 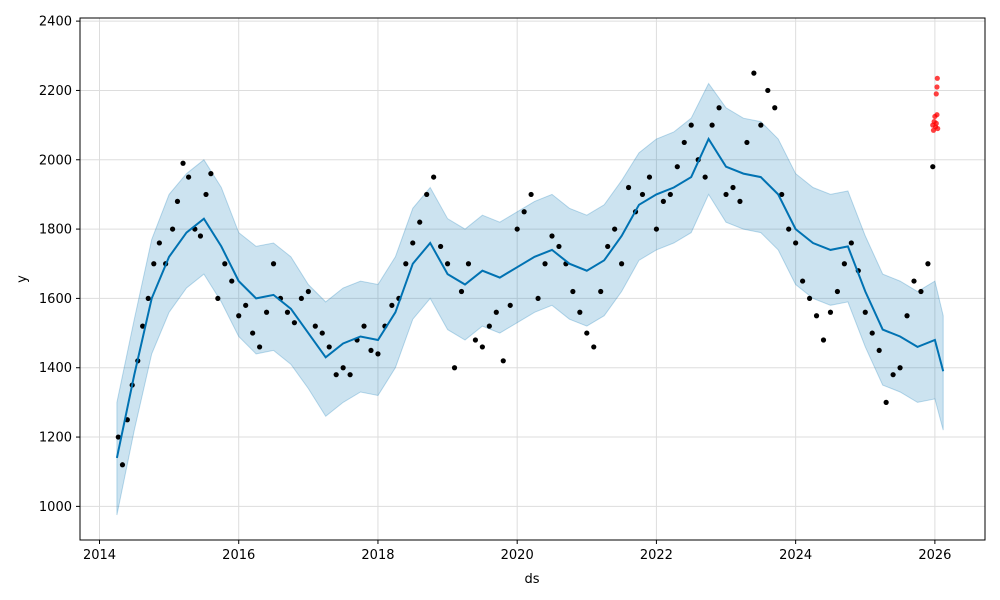 What do you see at coordinates (656, 555) in the screenshot?
I see `x-tick-label: 2022` at bounding box center [656, 555].